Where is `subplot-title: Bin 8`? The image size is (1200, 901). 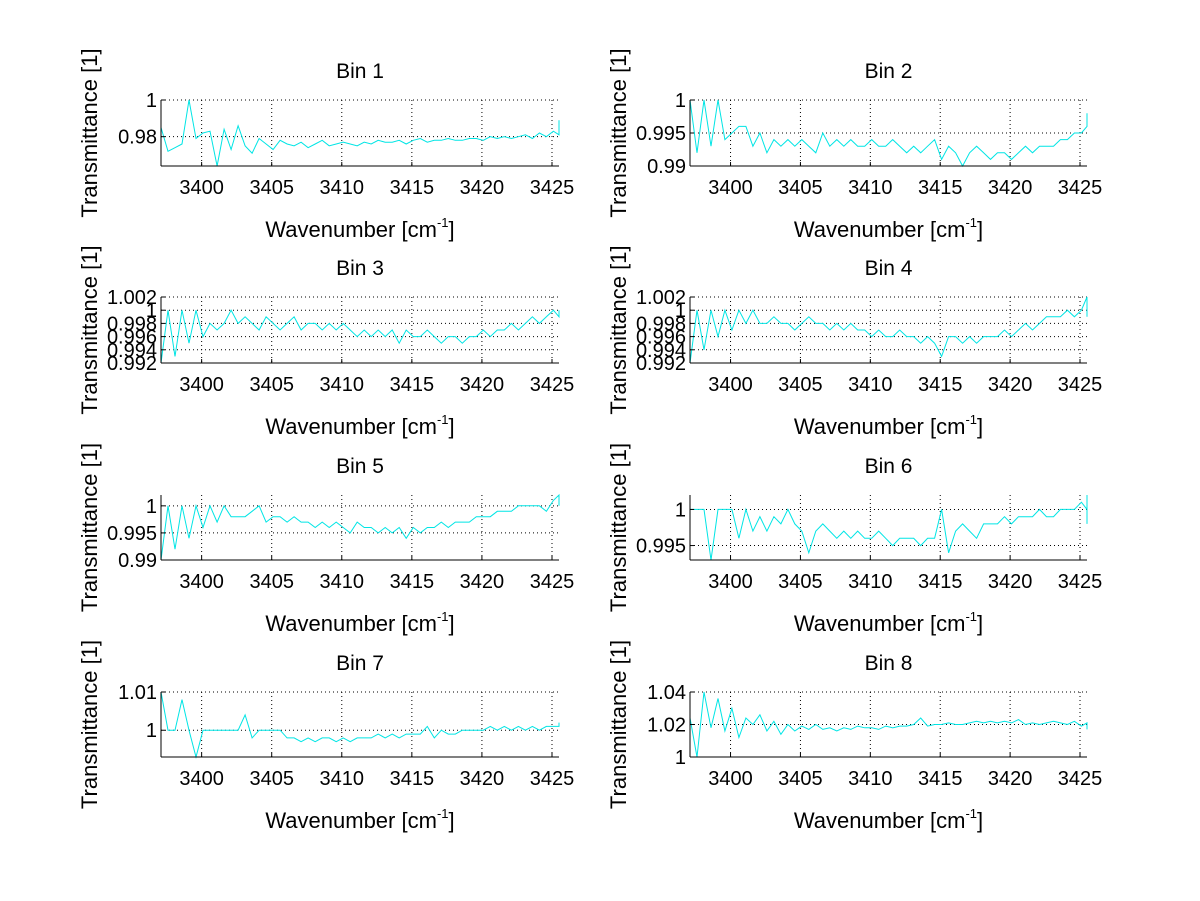 subplot-title: Bin 8 is located at coordinates (889, 663).